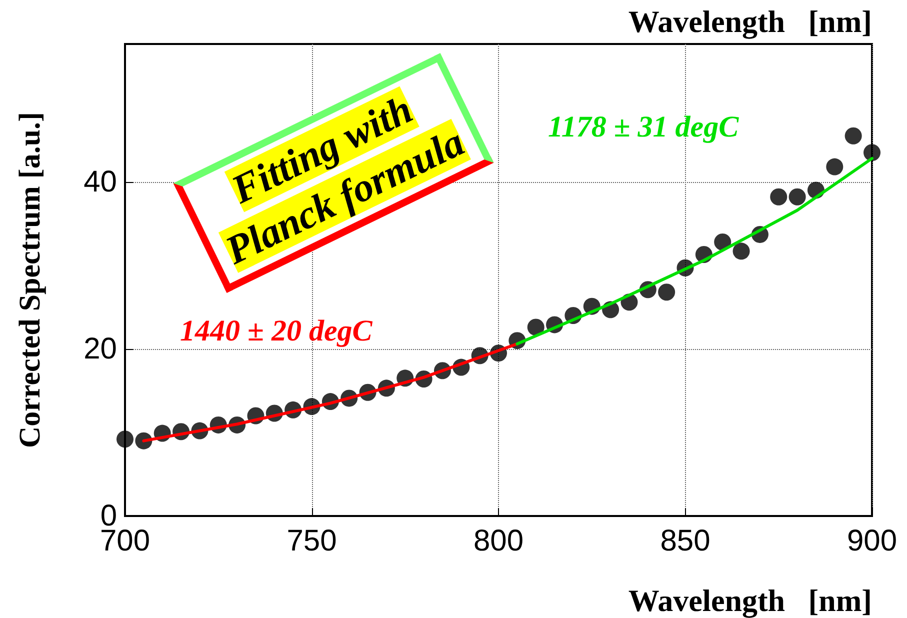  What do you see at coordinates (644, 127) in the screenshot?
I see `annotation: 1178 ± 31 degC` at bounding box center [644, 127].